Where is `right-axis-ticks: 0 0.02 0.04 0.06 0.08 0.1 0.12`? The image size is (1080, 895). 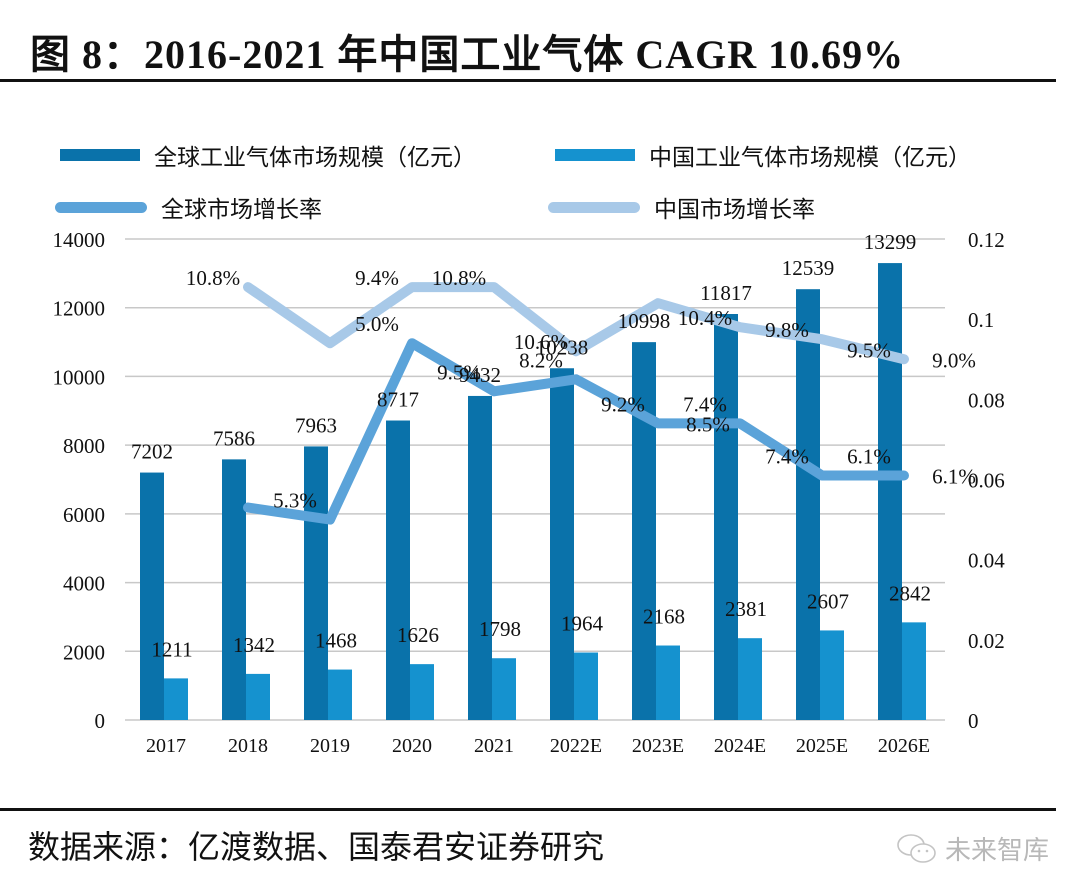 right-axis-ticks: 0 0.02 0.04 0.06 0.08 0.1 0.12 is located at coordinates (986, 480).